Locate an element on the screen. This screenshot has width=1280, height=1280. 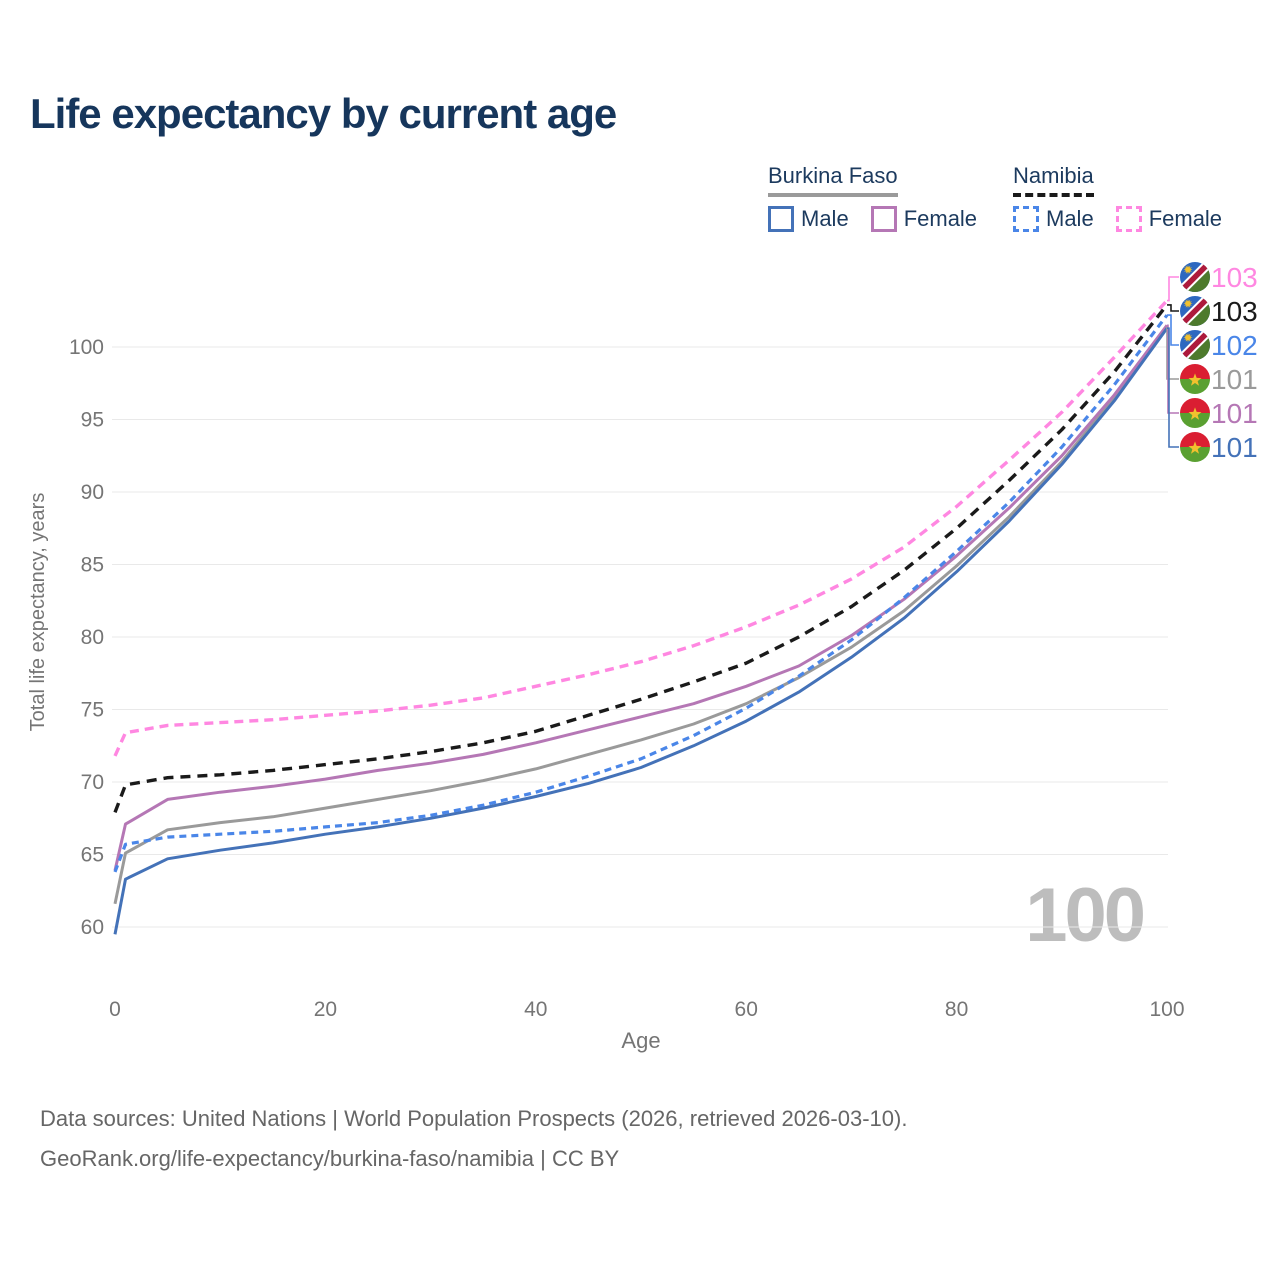
end-value-bf_total: 101 is located at coordinates (1234, 379).